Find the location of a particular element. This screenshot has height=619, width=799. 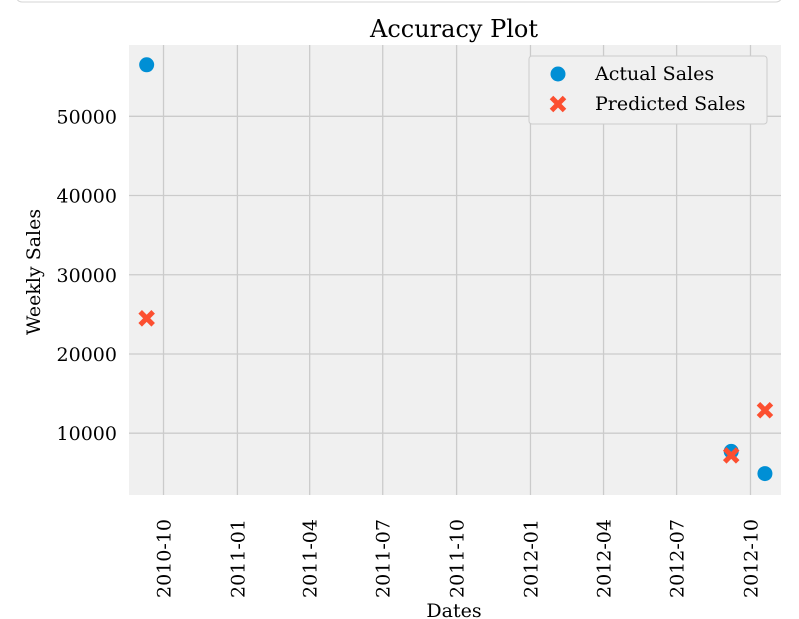

legend-box is located at coordinates (648, 90).